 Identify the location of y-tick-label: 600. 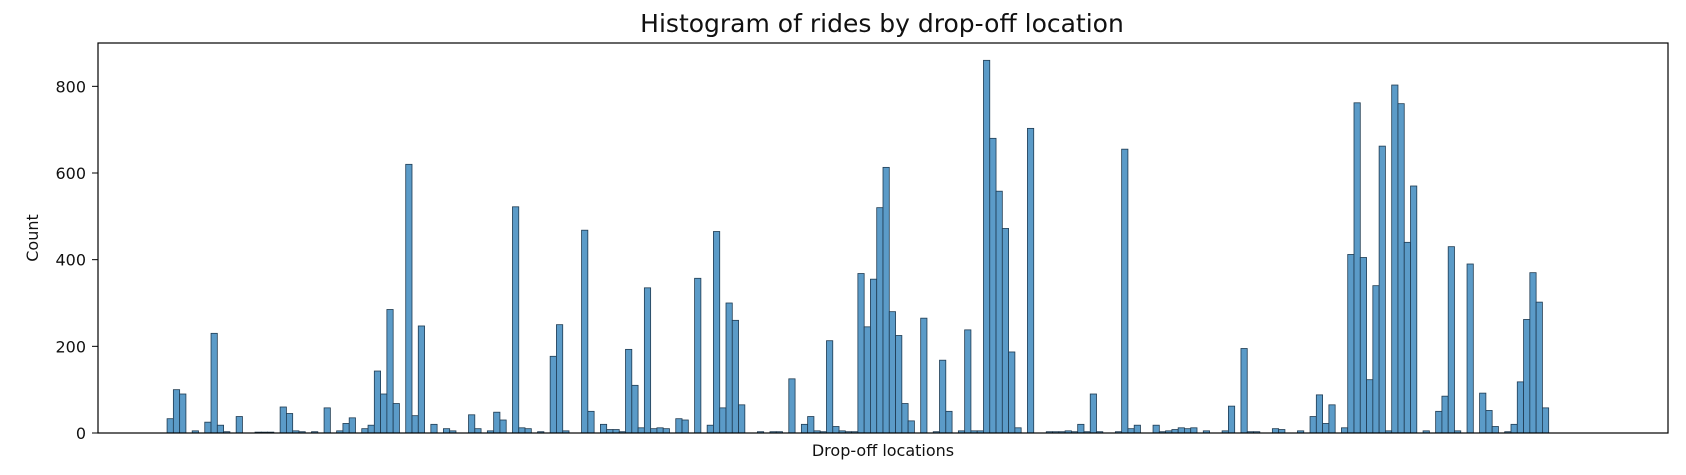
(70, 173).